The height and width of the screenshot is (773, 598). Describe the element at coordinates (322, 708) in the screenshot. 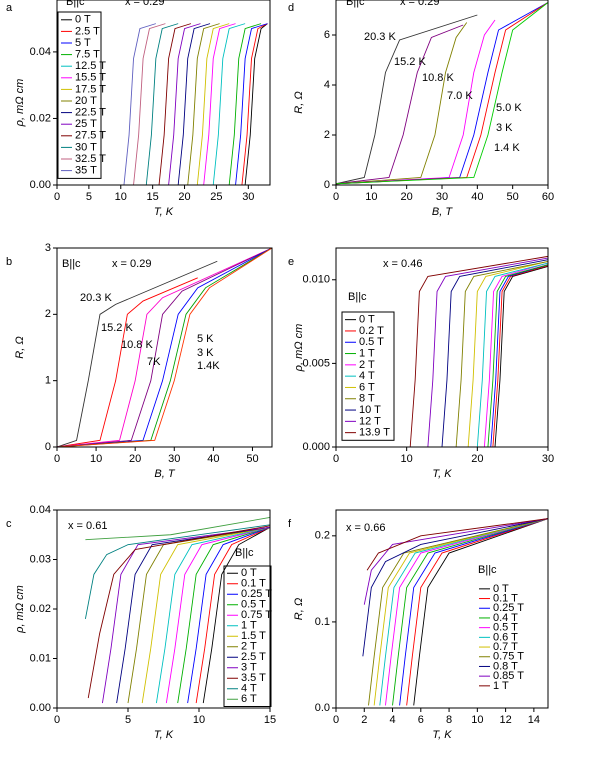

I see `y-tick-label: 0.0` at that location.